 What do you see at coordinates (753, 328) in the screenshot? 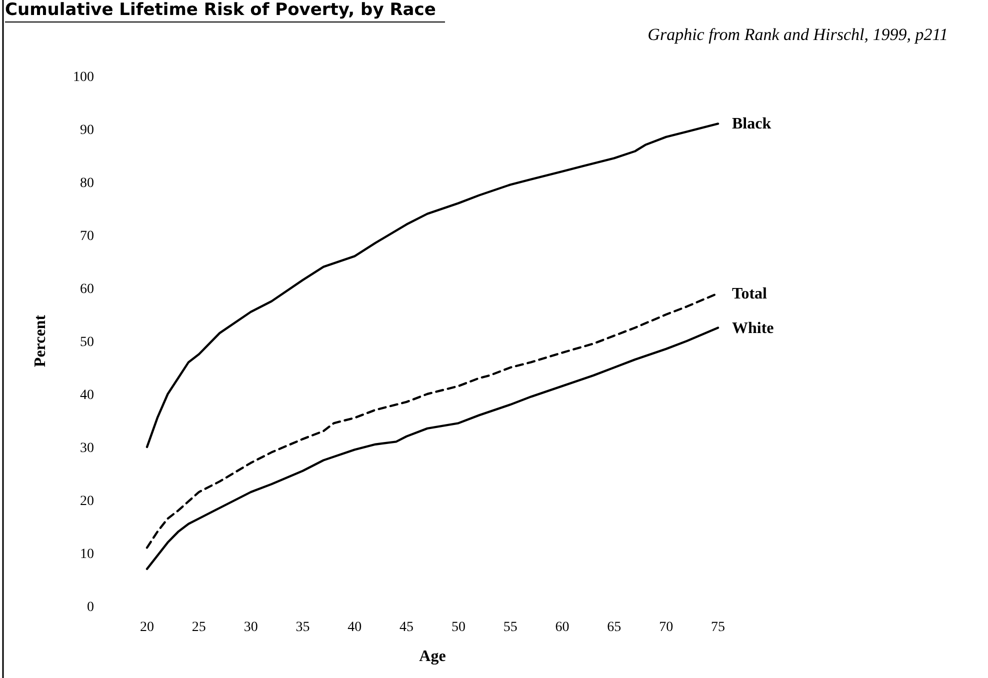
I see `series-label: White` at bounding box center [753, 328].